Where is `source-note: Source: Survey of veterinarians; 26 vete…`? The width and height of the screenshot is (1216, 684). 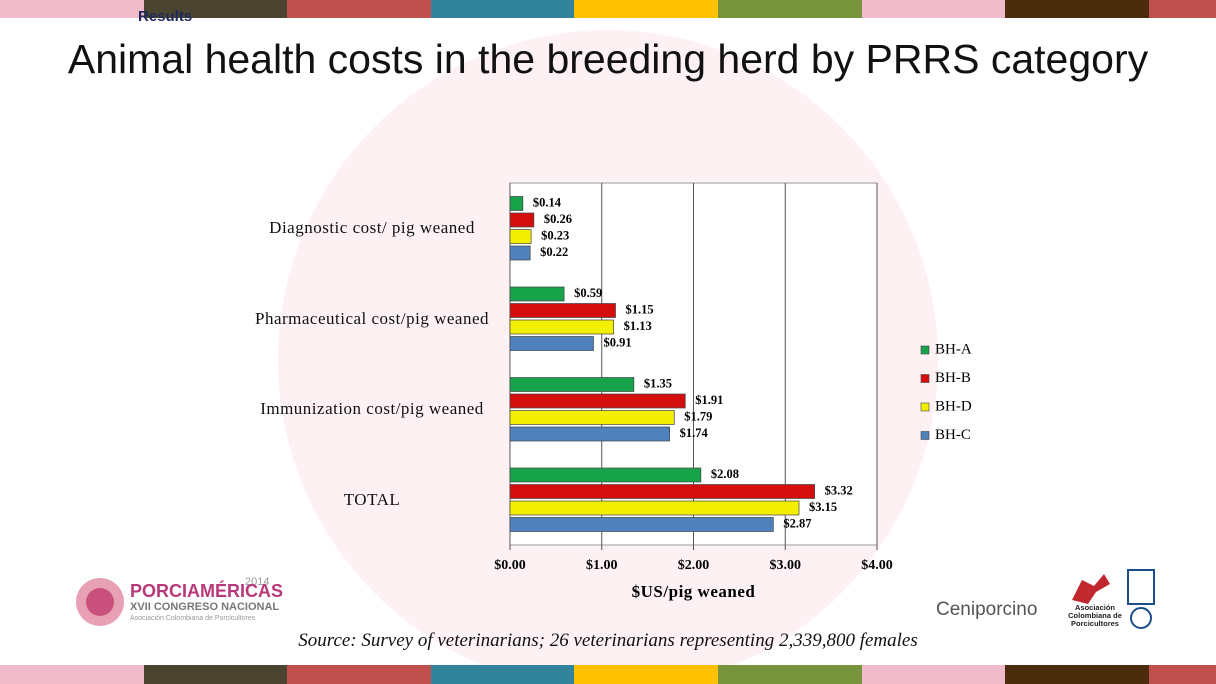 source-note: Source: Survey of veterinarians; 26 vete… is located at coordinates (608, 640).